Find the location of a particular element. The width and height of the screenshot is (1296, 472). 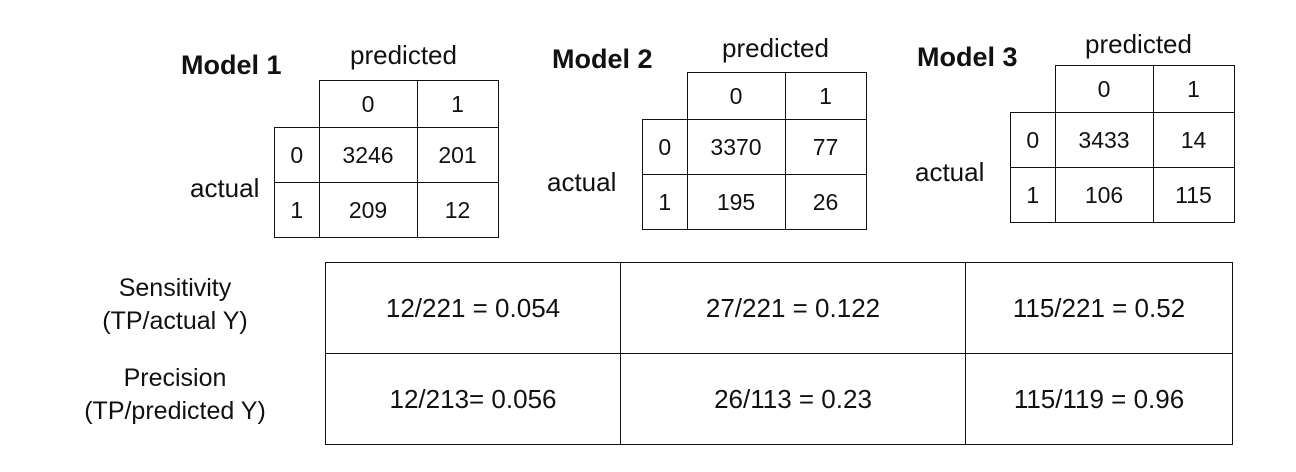

sensitivity-row-label: Sensitivity (TP/actual Y) is located at coordinates (175, 305).